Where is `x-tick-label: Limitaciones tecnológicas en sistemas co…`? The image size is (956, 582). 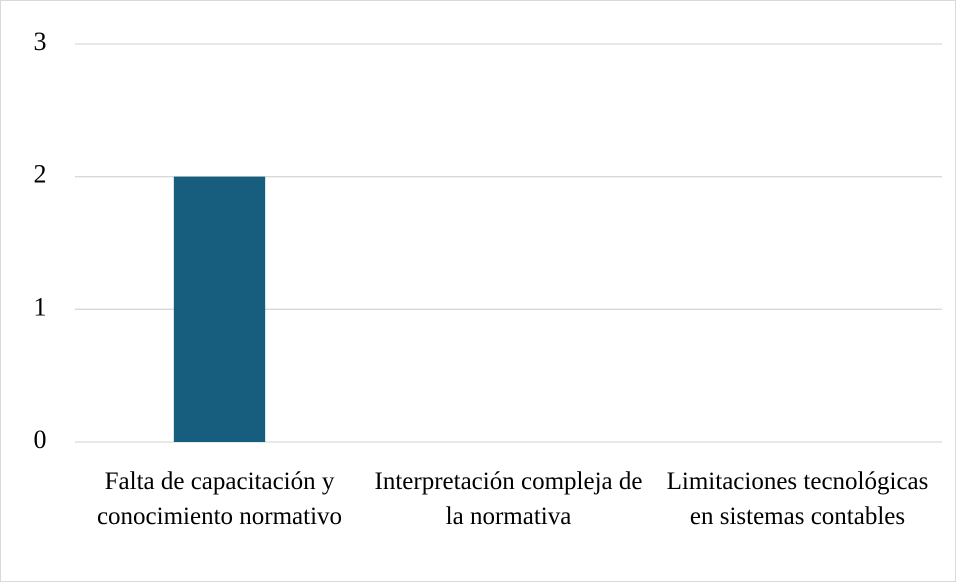
x-tick-label: Limitaciones tecnológicas en sistemas co… is located at coordinates (797, 499).